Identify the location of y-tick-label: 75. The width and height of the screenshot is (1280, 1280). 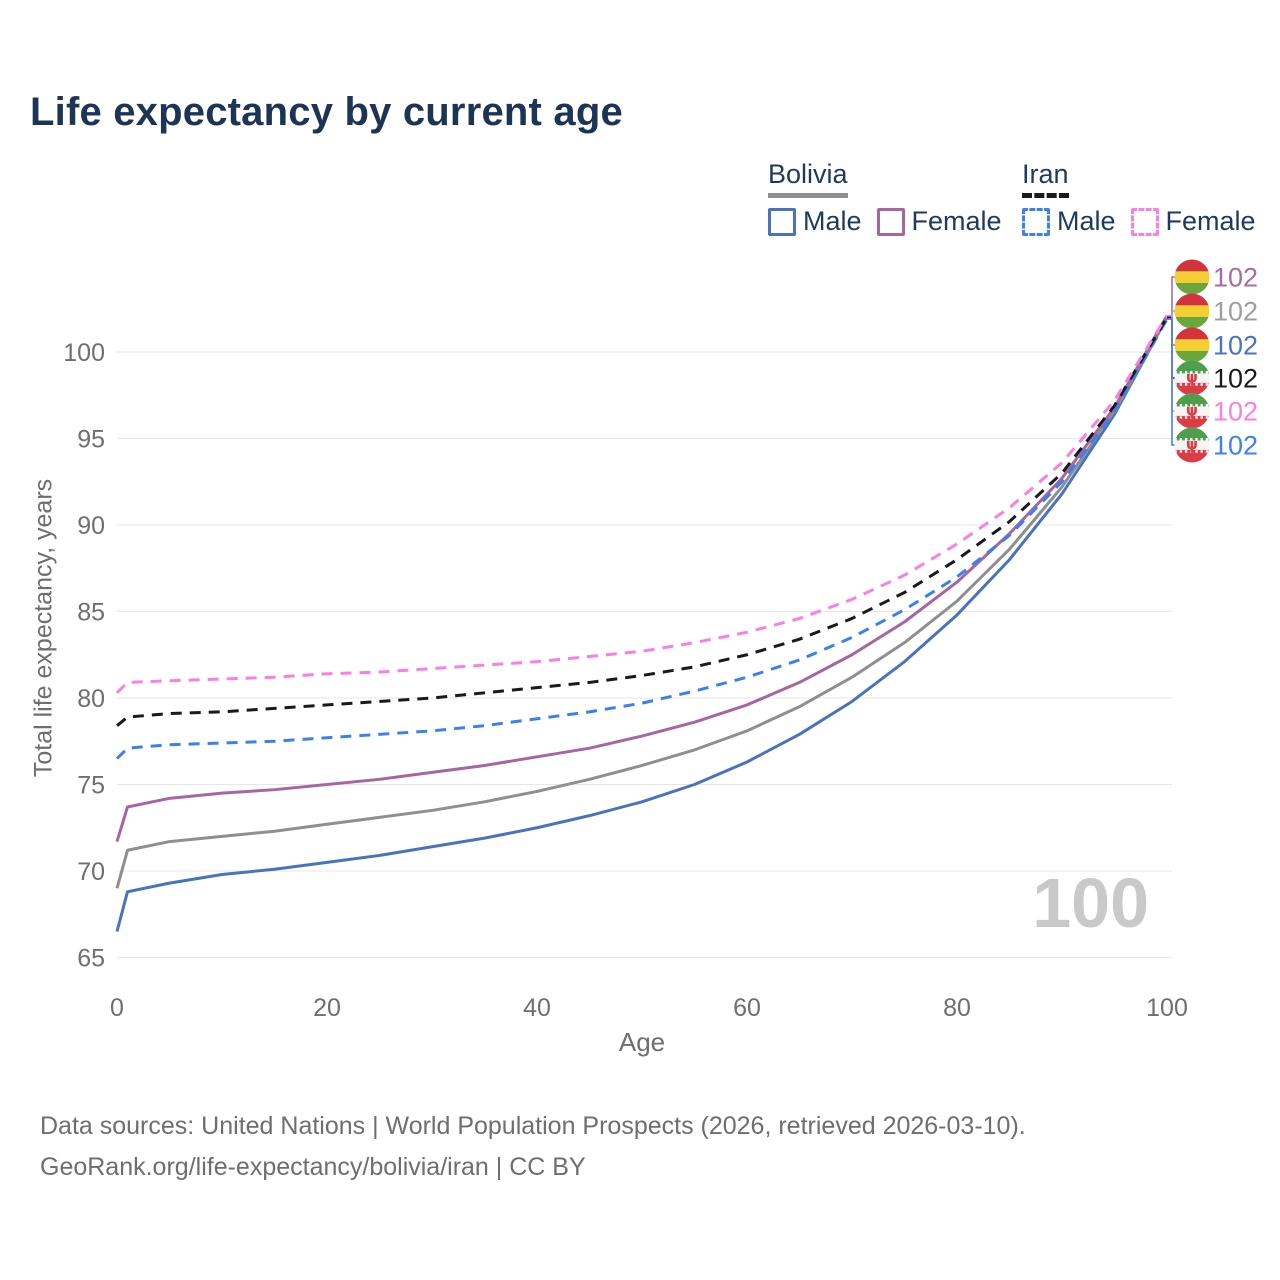
(91, 786).